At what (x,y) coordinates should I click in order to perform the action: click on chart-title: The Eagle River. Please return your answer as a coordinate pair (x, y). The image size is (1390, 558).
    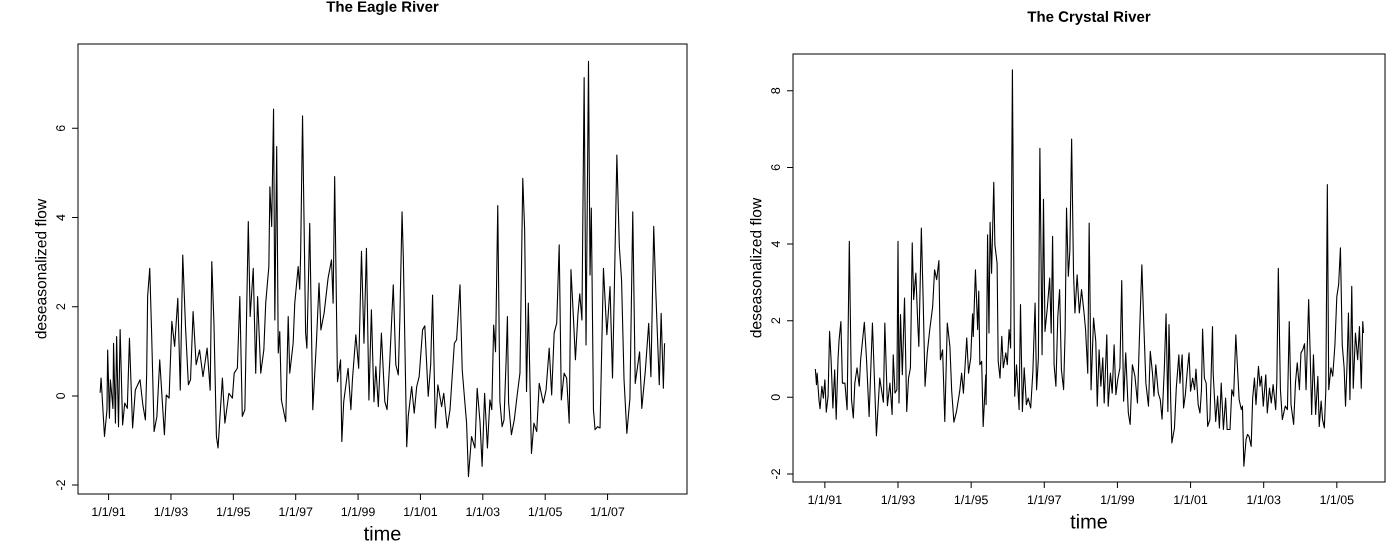
    Looking at the image, I should click on (382, 7).